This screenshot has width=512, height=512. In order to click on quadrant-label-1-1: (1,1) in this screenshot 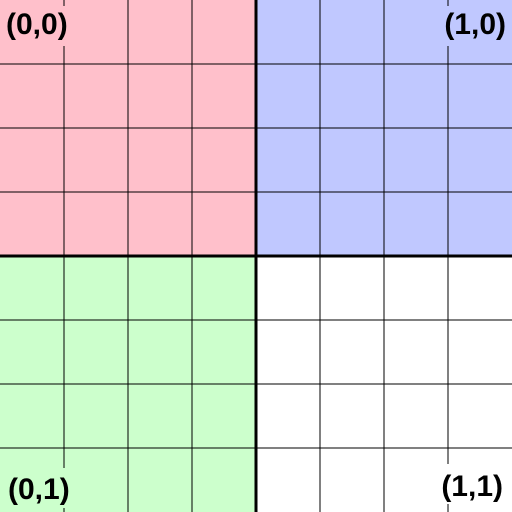, I will do `click(472, 486)`.